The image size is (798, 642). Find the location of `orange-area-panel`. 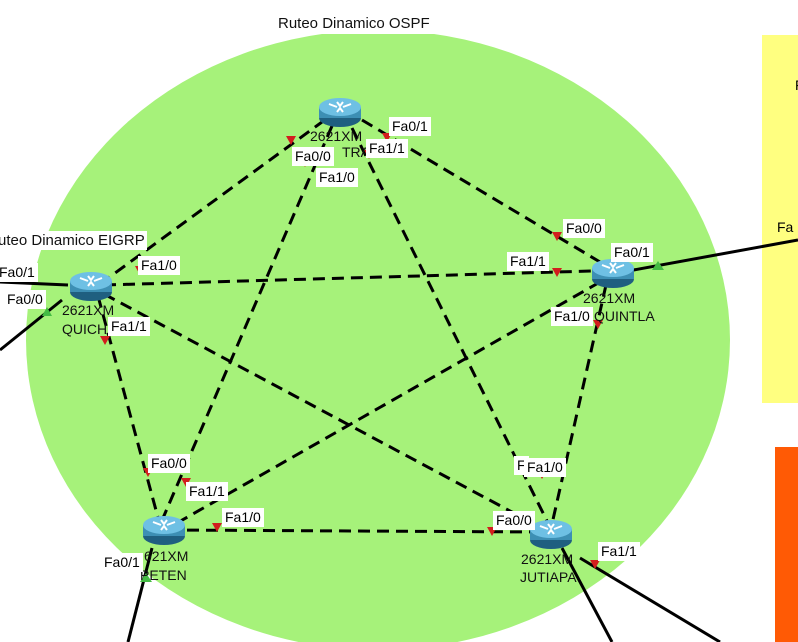

orange-area-panel is located at coordinates (786, 544).